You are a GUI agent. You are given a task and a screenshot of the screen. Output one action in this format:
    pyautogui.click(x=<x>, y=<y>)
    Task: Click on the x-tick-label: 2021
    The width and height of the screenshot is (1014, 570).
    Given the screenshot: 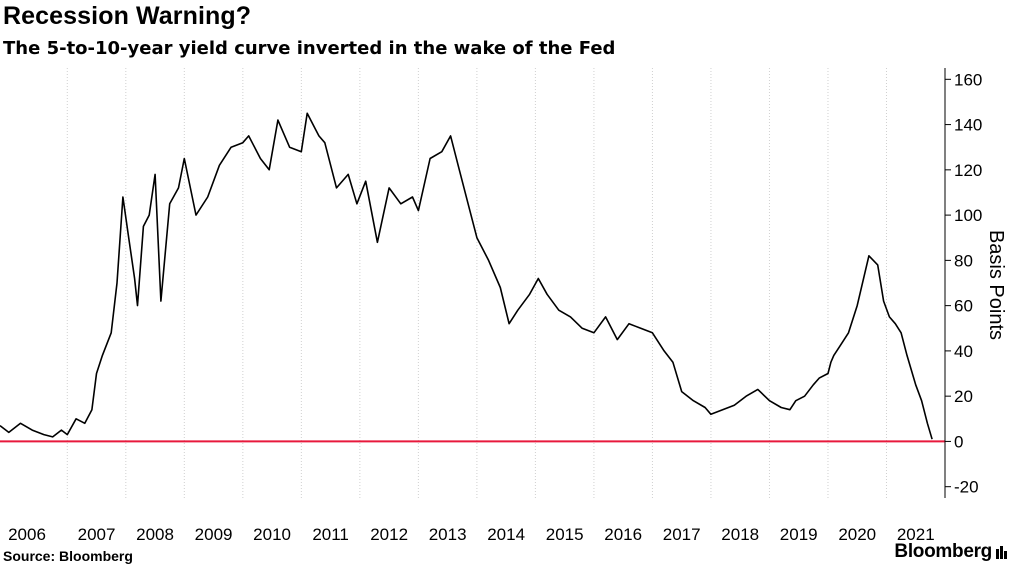 What is the action you would take?
    pyautogui.click(x=916, y=534)
    